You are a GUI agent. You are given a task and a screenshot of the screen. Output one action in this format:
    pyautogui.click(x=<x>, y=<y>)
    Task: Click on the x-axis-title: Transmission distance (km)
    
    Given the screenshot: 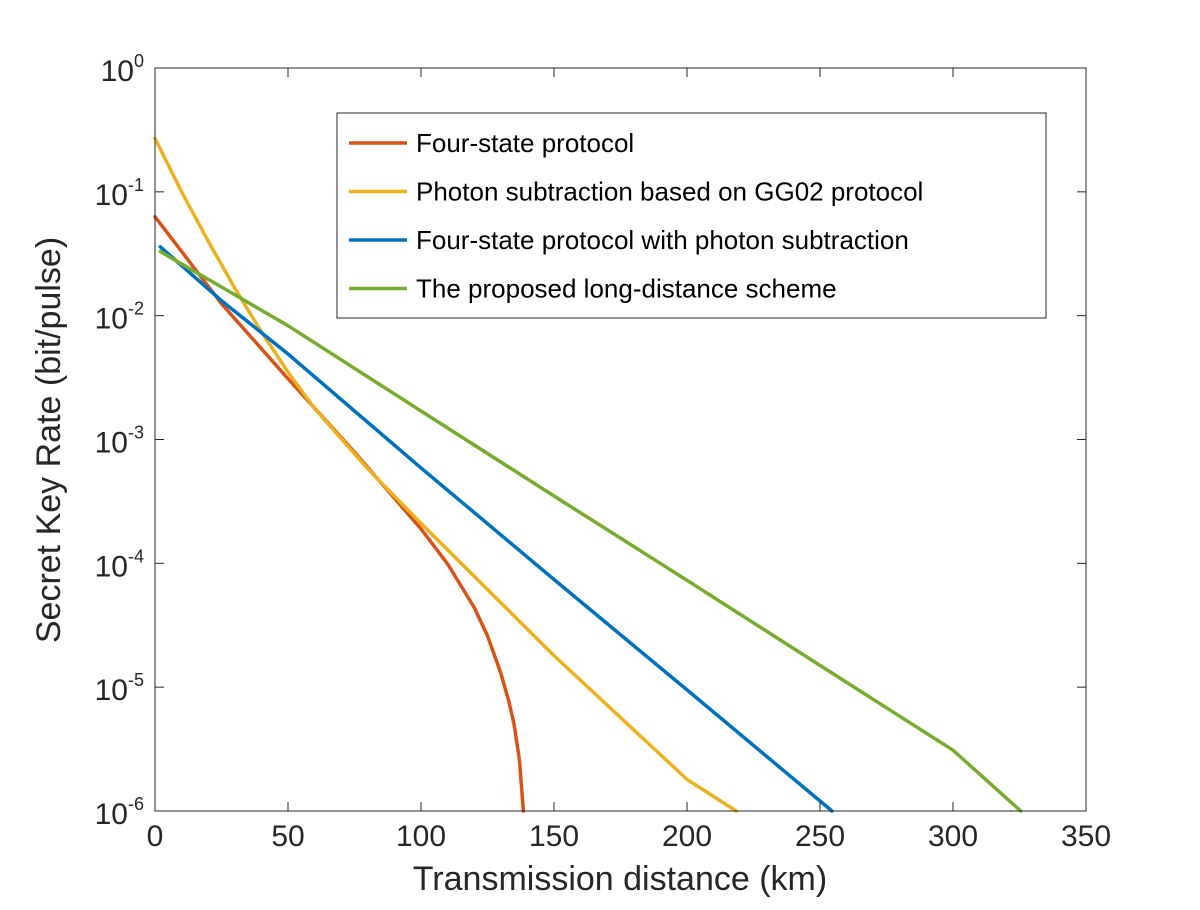 What is the action you would take?
    pyautogui.click(x=620, y=879)
    